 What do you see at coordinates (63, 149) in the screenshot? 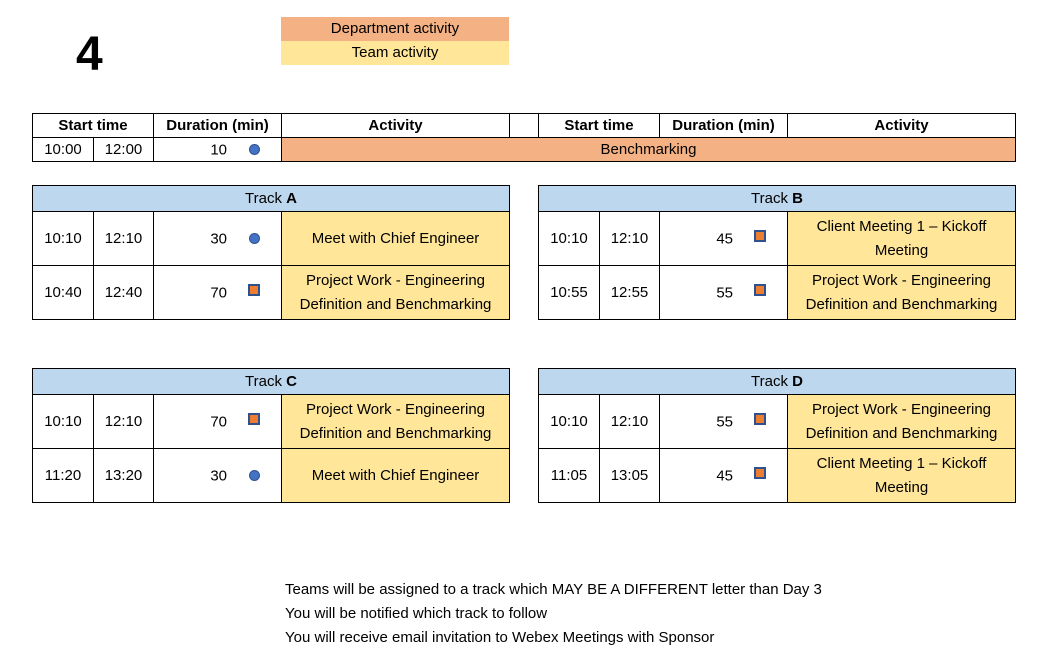
I see `start-time: 10:00` at bounding box center [63, 149].